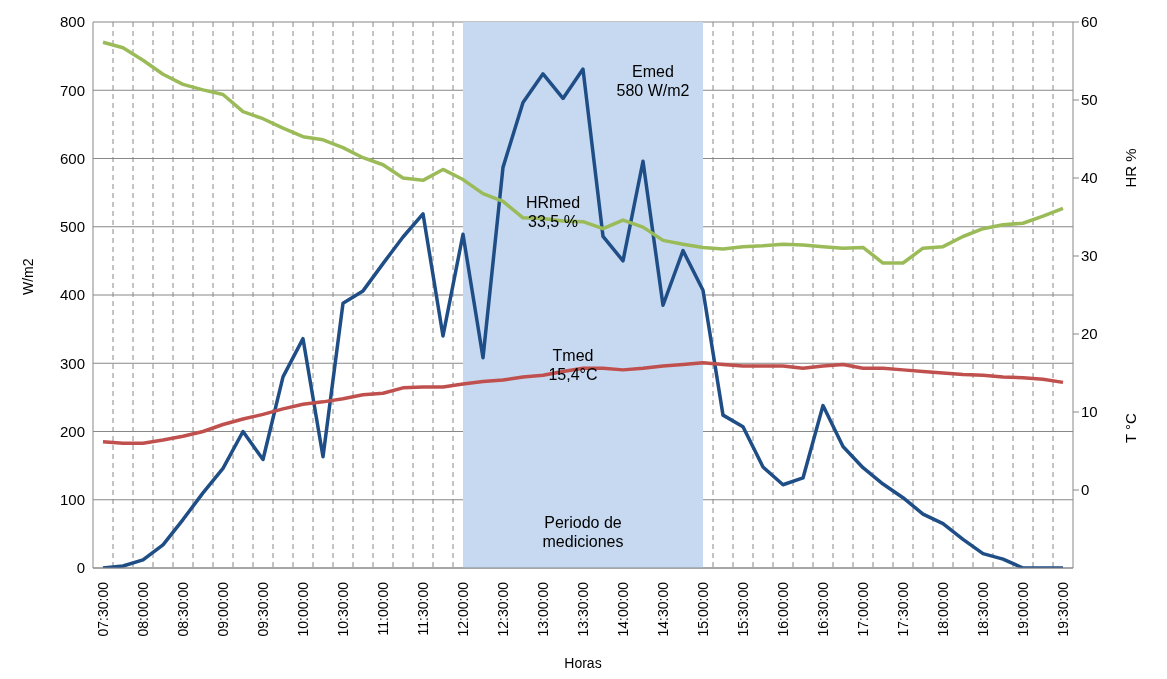  Describe the element at coordinates (583, 403) in the screenshot. I see `line-series` at that location.